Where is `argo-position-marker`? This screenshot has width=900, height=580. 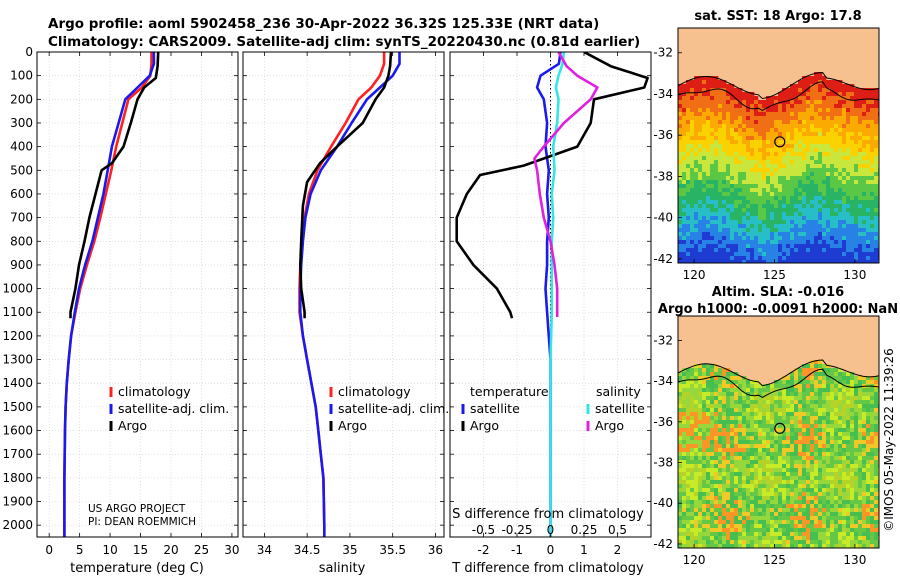 argo-position-marker is located at coordinates (780, 142).